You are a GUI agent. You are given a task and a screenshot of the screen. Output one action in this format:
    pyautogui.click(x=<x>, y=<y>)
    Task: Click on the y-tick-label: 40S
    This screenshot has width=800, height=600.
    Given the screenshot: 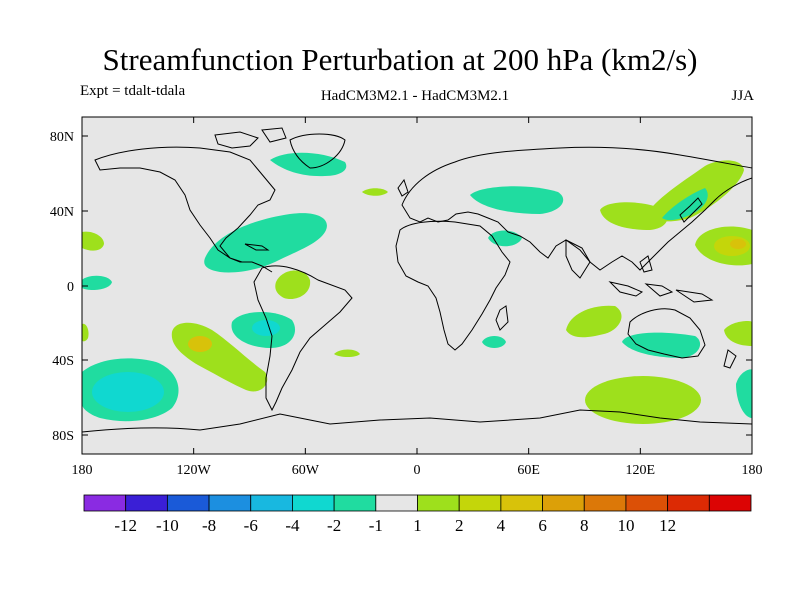 What is the action you would take?
    pyautogui.click(x=63, y=361)
    